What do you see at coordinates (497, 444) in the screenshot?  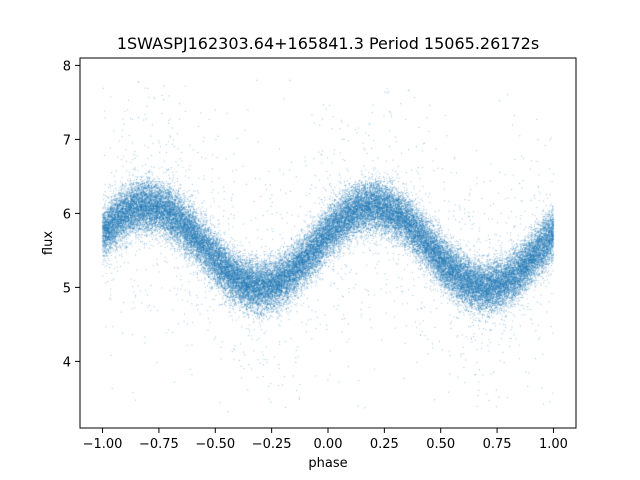 I see `x-tick-label: 0.75` at bounding box center [497, 444].